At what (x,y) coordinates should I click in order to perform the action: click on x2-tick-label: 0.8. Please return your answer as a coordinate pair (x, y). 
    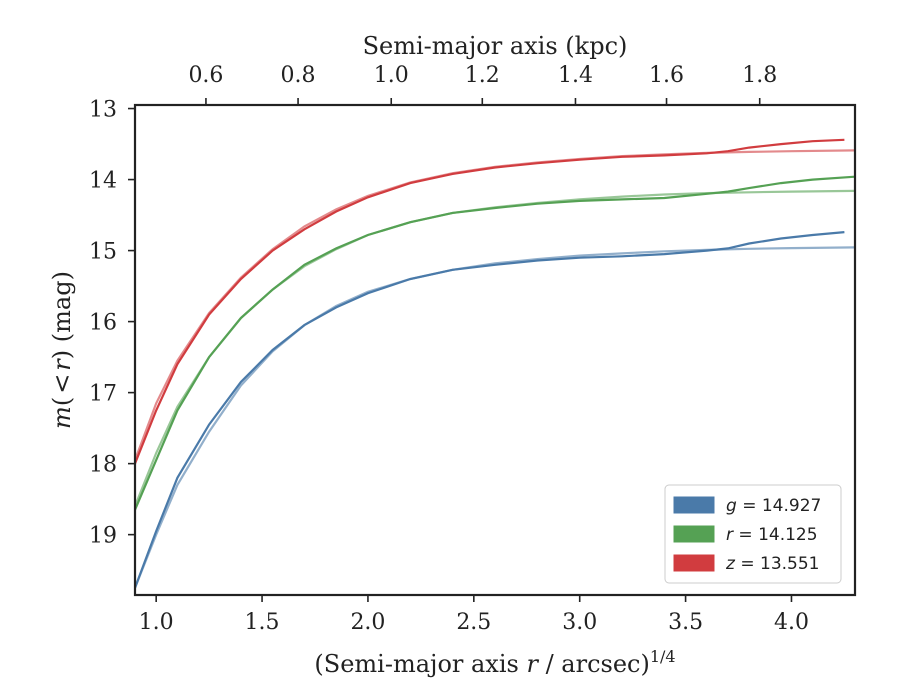
    Looking at the image, I should click on (298, 75).